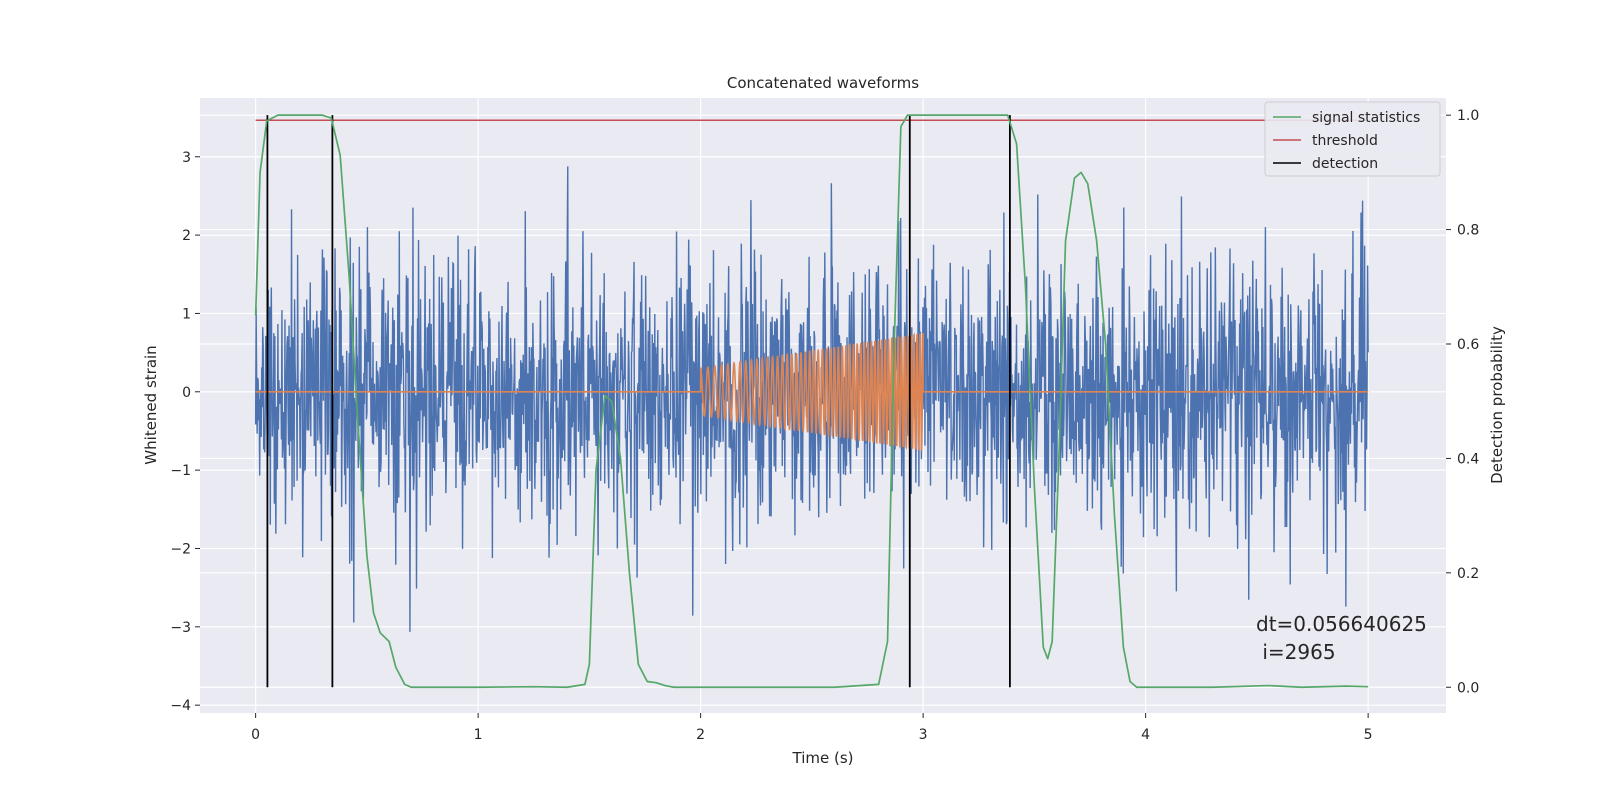 This screenshot has width=1600, height=800. Describe the element at coordinates (186, 158) in the screenshot. I see `y-tick-label: 3` at that location.